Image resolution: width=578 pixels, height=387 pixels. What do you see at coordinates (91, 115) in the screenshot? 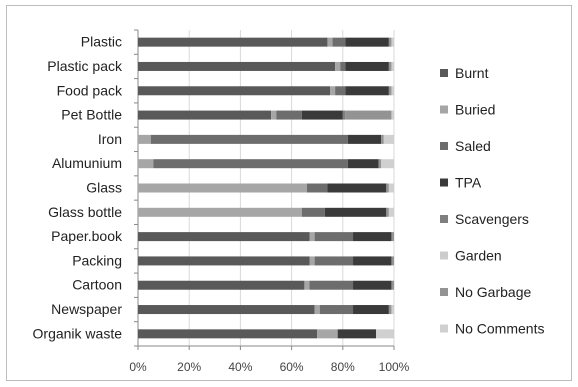
I see `category-label-3: Pet Bottle` at bounding box center [91, 115].